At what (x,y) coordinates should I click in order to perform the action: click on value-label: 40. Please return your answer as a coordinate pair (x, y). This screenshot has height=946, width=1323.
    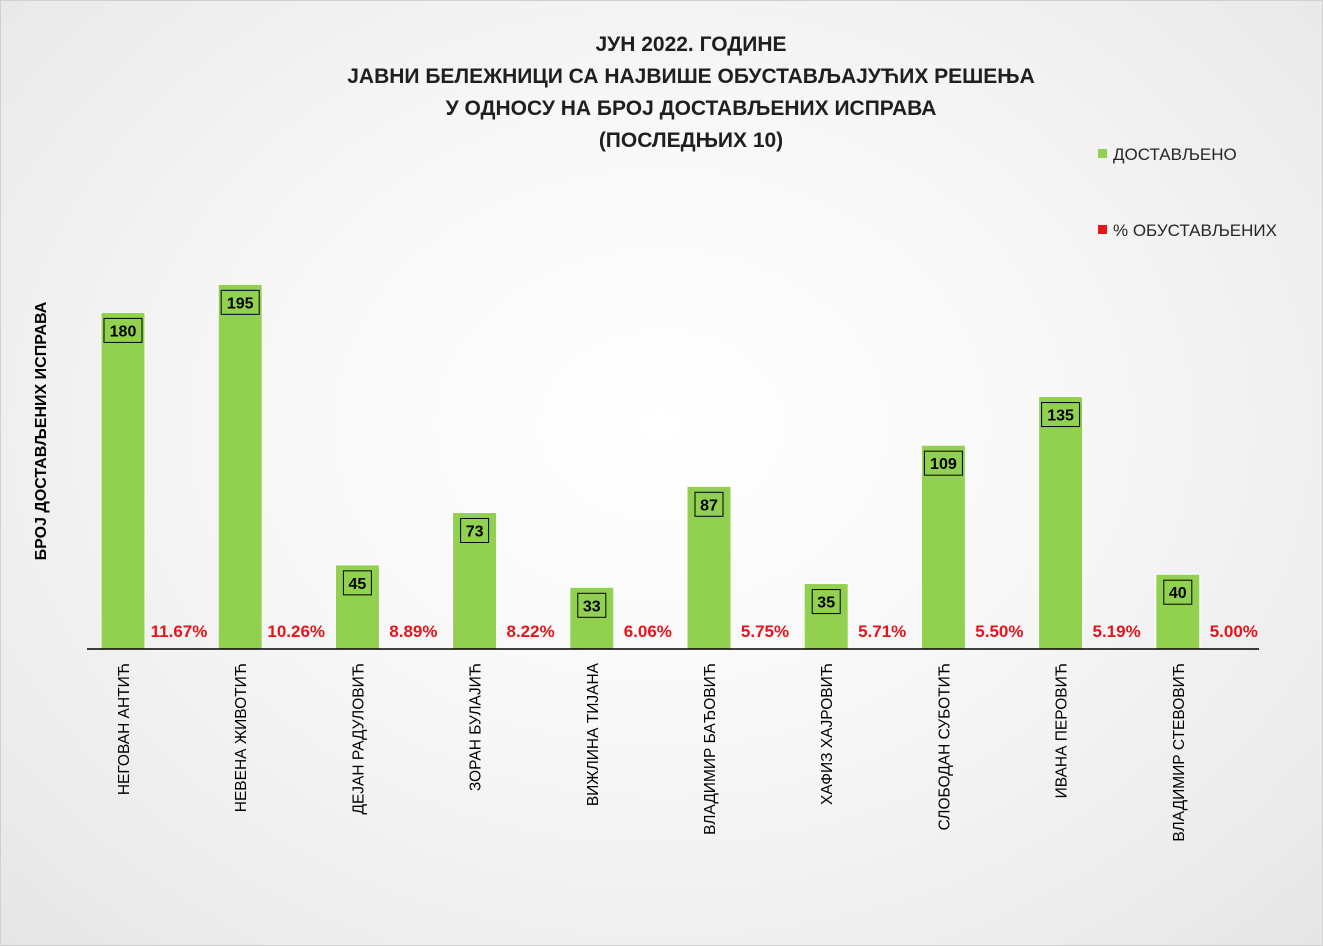
    Looking at the image, I should click on (1178, 593).